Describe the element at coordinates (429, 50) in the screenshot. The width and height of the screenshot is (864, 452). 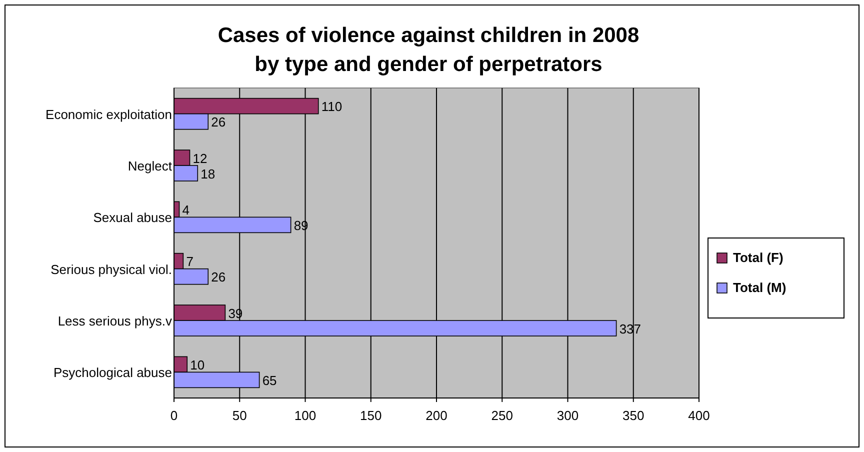
I see `chart-title: Cases of violence against children in 2008 by type and gender of perpetrators` at that location.